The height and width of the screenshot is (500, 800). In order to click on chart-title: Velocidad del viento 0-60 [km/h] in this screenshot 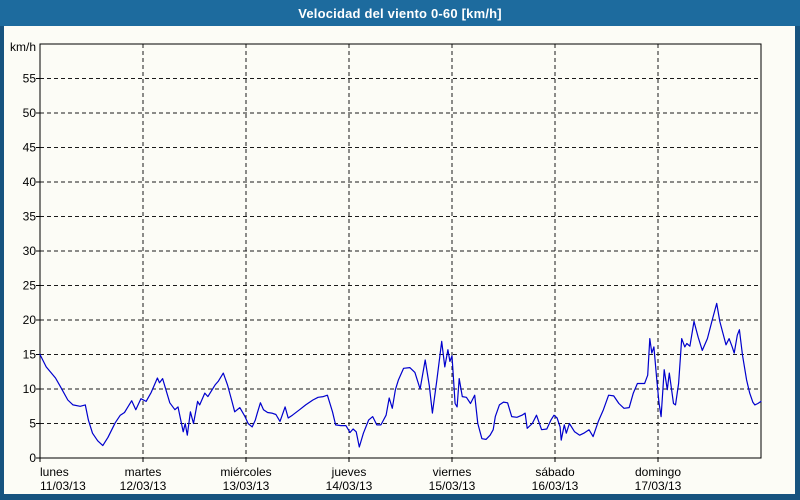, I will do `click(400, 13)`.